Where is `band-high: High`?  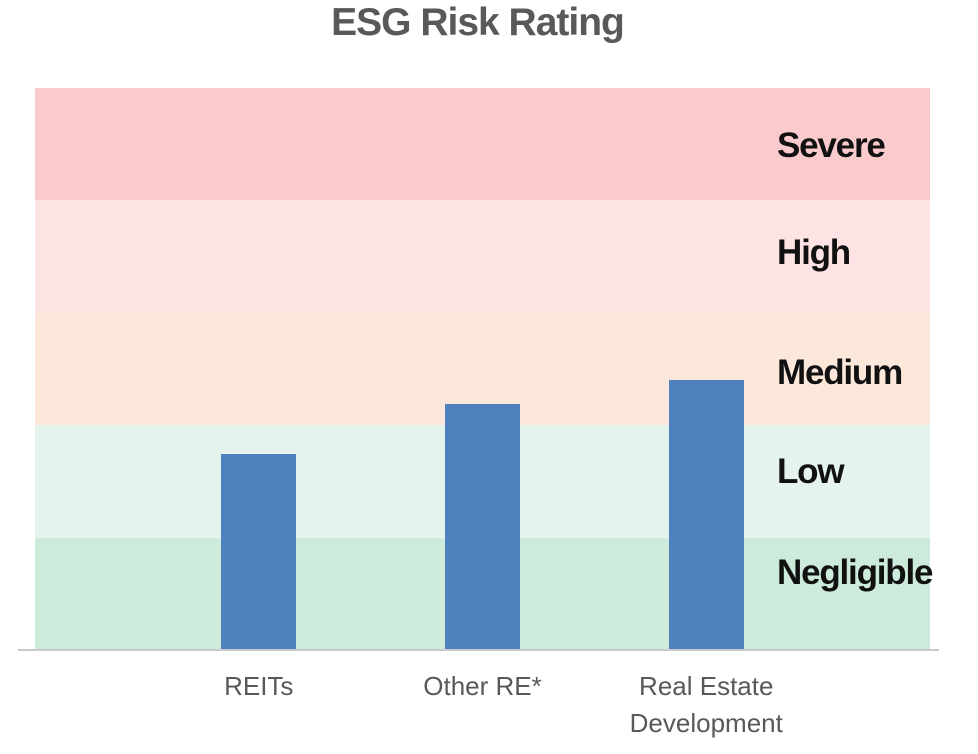 band-high: High is located at coordinates (482, 256).